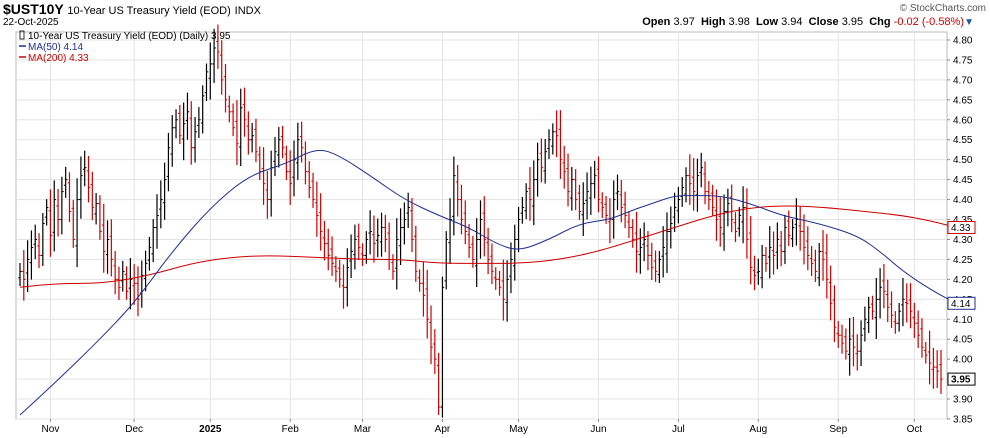 The image size is (990, 438). I want to click on x-tick-label: Nov, so click(51, 429).